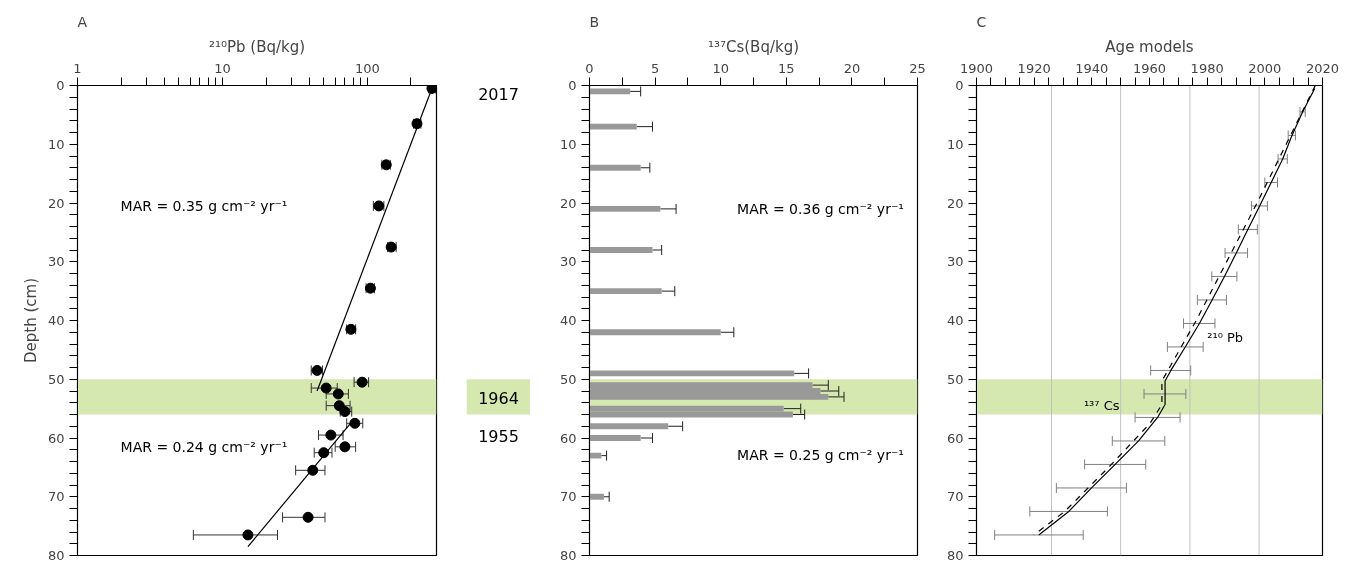  I want to click on text: 1964, so click(498, 399).